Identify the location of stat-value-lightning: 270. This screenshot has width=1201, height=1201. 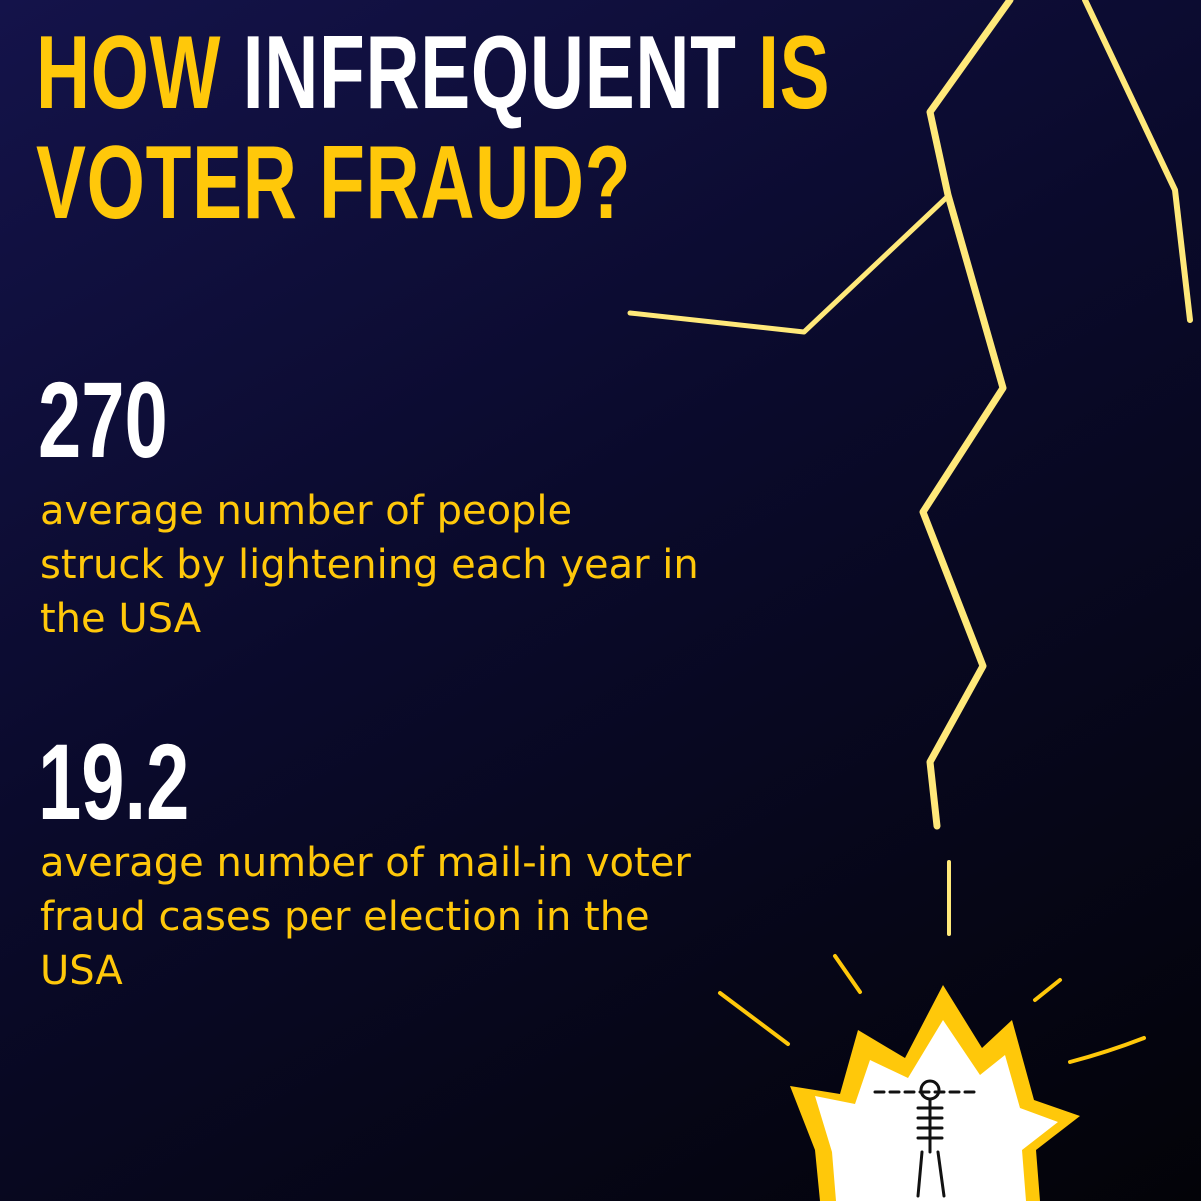
(103, 419).